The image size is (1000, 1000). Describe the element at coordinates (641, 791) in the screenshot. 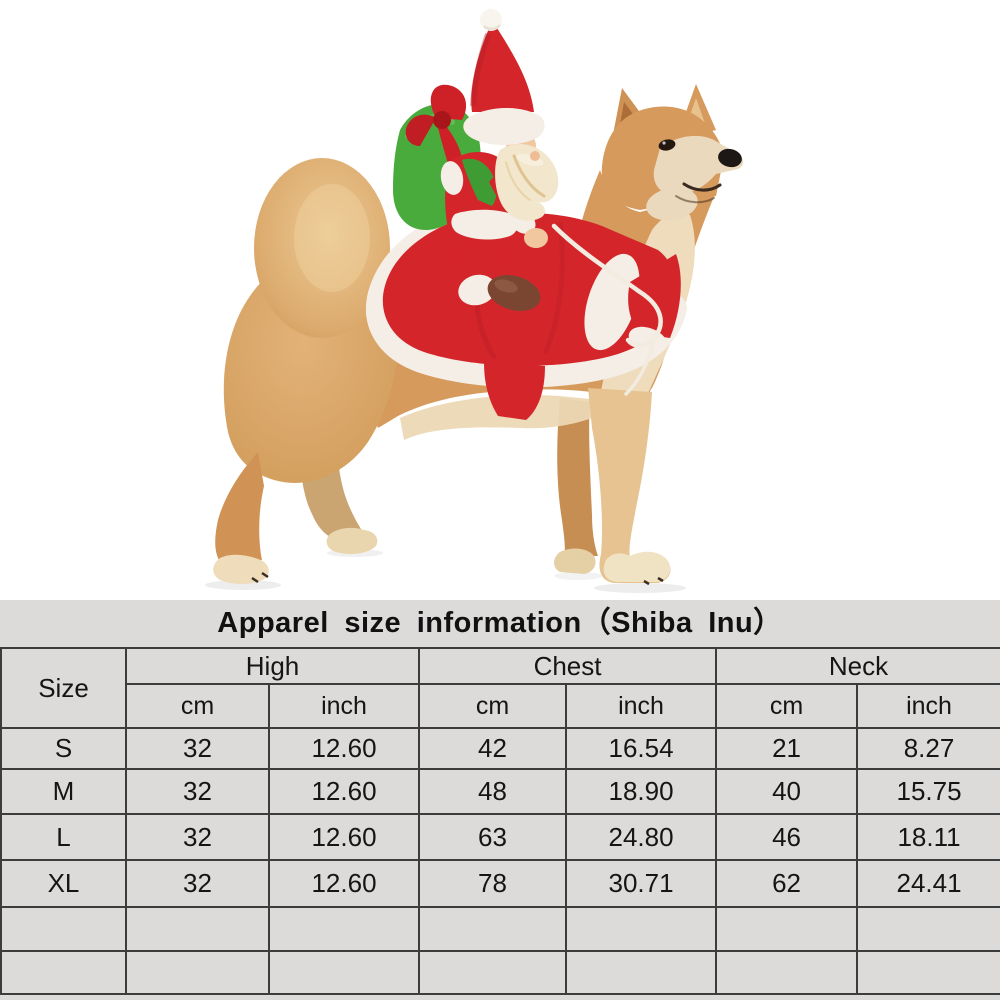

I see `value-cell: 18.90` at that location.